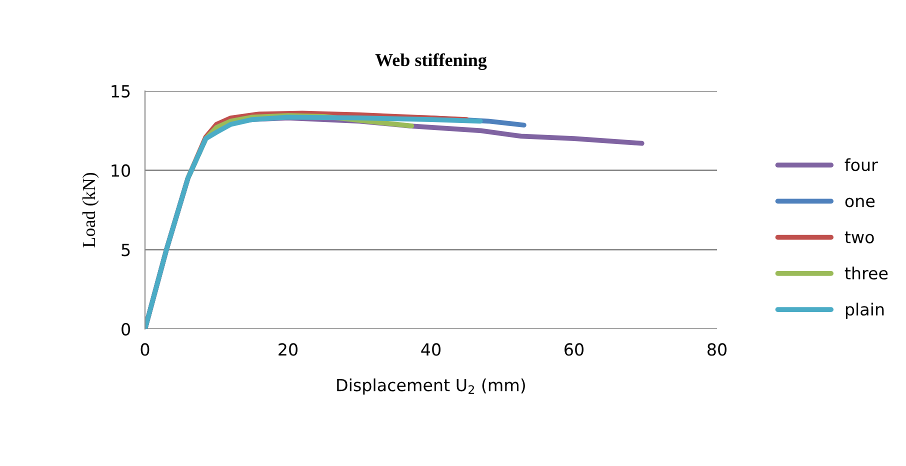 This screenshot has width=906, height=466. What do you see at coordinates (860, 203) in the screenshot?
I see `legend-label: one` at bounding box center [860, 203].